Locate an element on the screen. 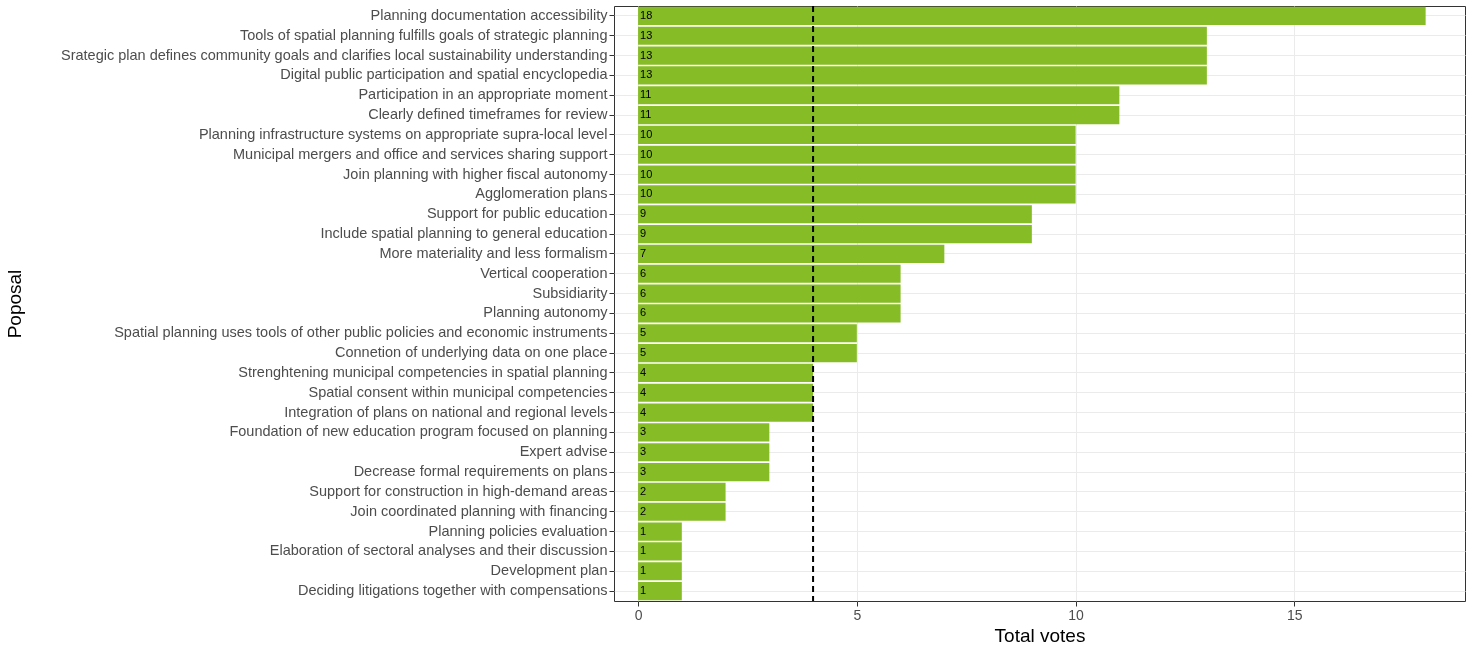 This screenshot has width=1480, height=657. y-tick-label: Planning infrastructure systems on appropriate supra-local level is located at coordinates (403, 133).